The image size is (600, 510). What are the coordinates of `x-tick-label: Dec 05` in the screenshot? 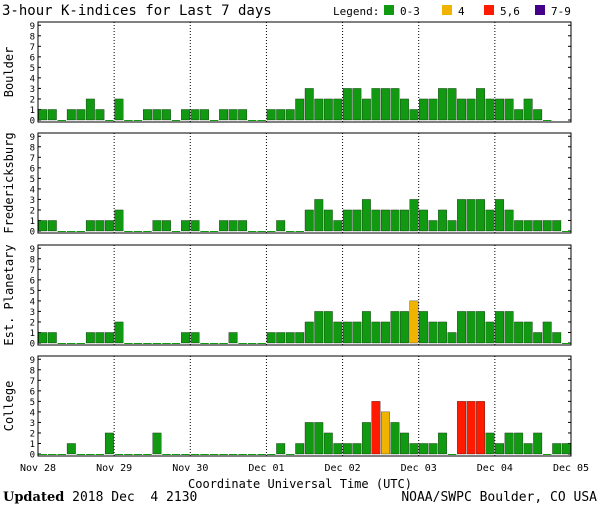 It's located at (571, 468).